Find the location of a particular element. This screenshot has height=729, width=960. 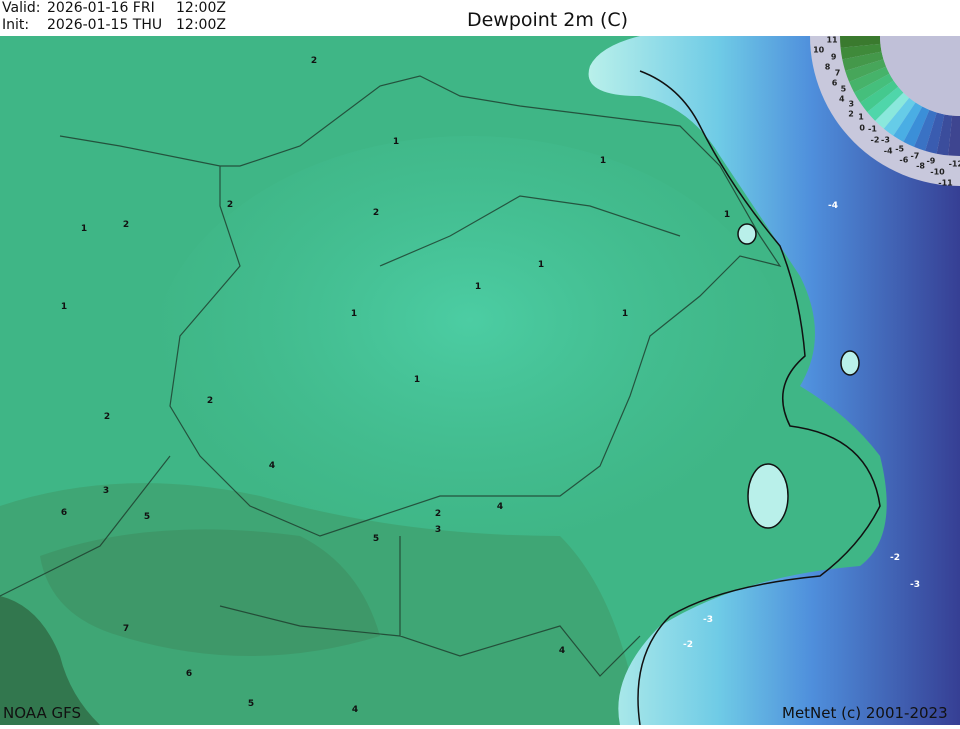

contour-label: -4 is located at coordinates (833, 206).